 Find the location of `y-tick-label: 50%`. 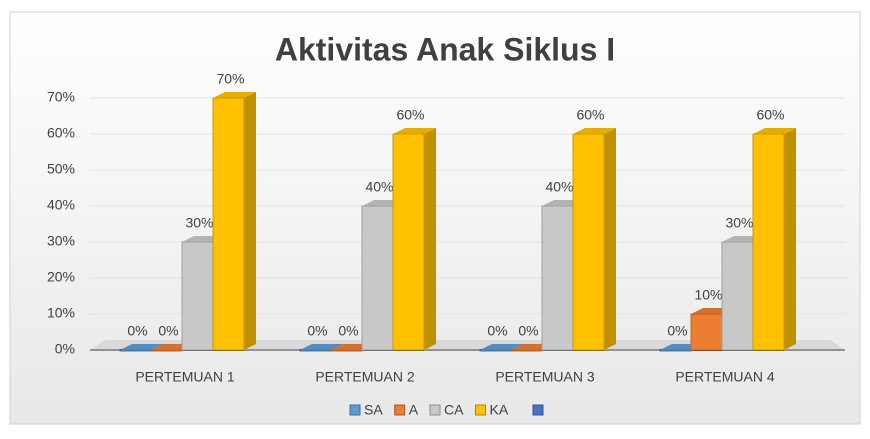

y-tick-label: 50% is located at coordinates (61, 169).